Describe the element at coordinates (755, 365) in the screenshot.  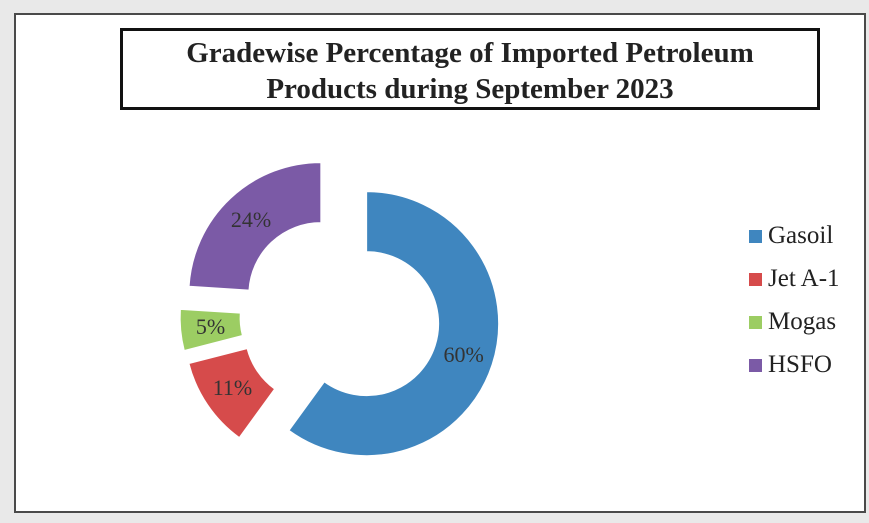
I see `legend-swatch-hsfo` at that location.